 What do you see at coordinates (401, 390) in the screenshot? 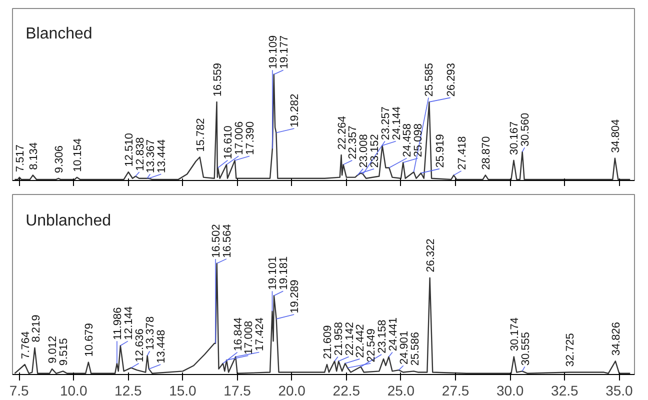
I see `x-tick-label: 25.0` at bounding box center [401, 390].